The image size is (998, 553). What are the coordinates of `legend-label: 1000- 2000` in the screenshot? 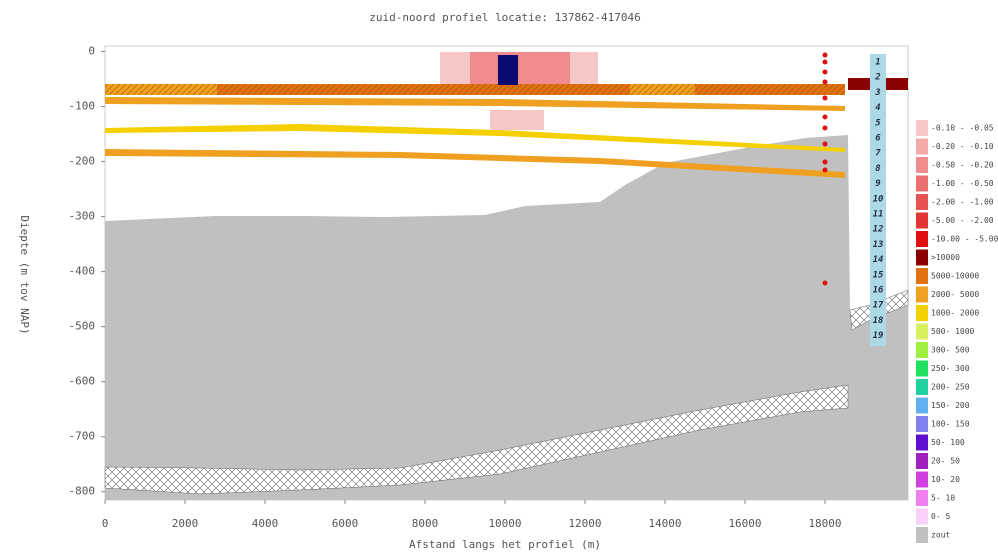 It's located at (955, 313).